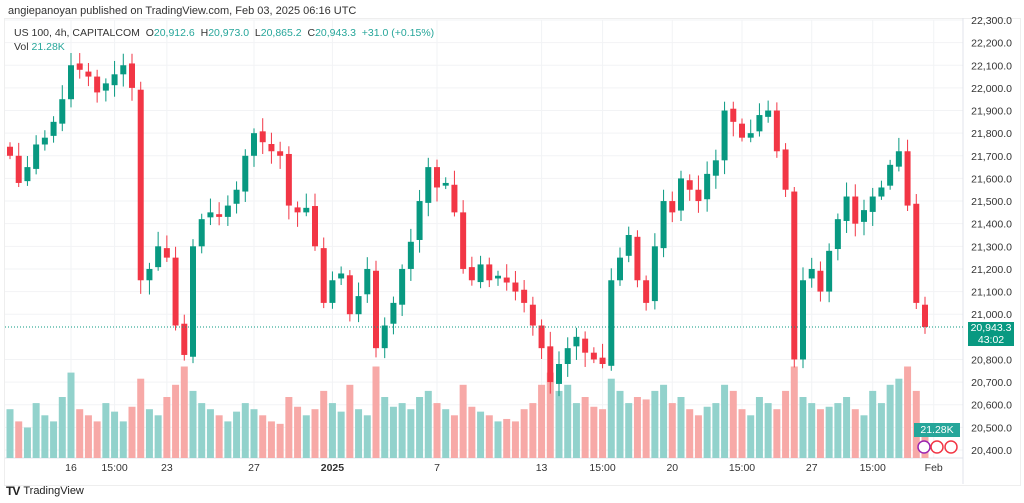 This screenshot has height=503, width=1024. I want to click on price-tick-label: 22,300.0, so click(991, 21).